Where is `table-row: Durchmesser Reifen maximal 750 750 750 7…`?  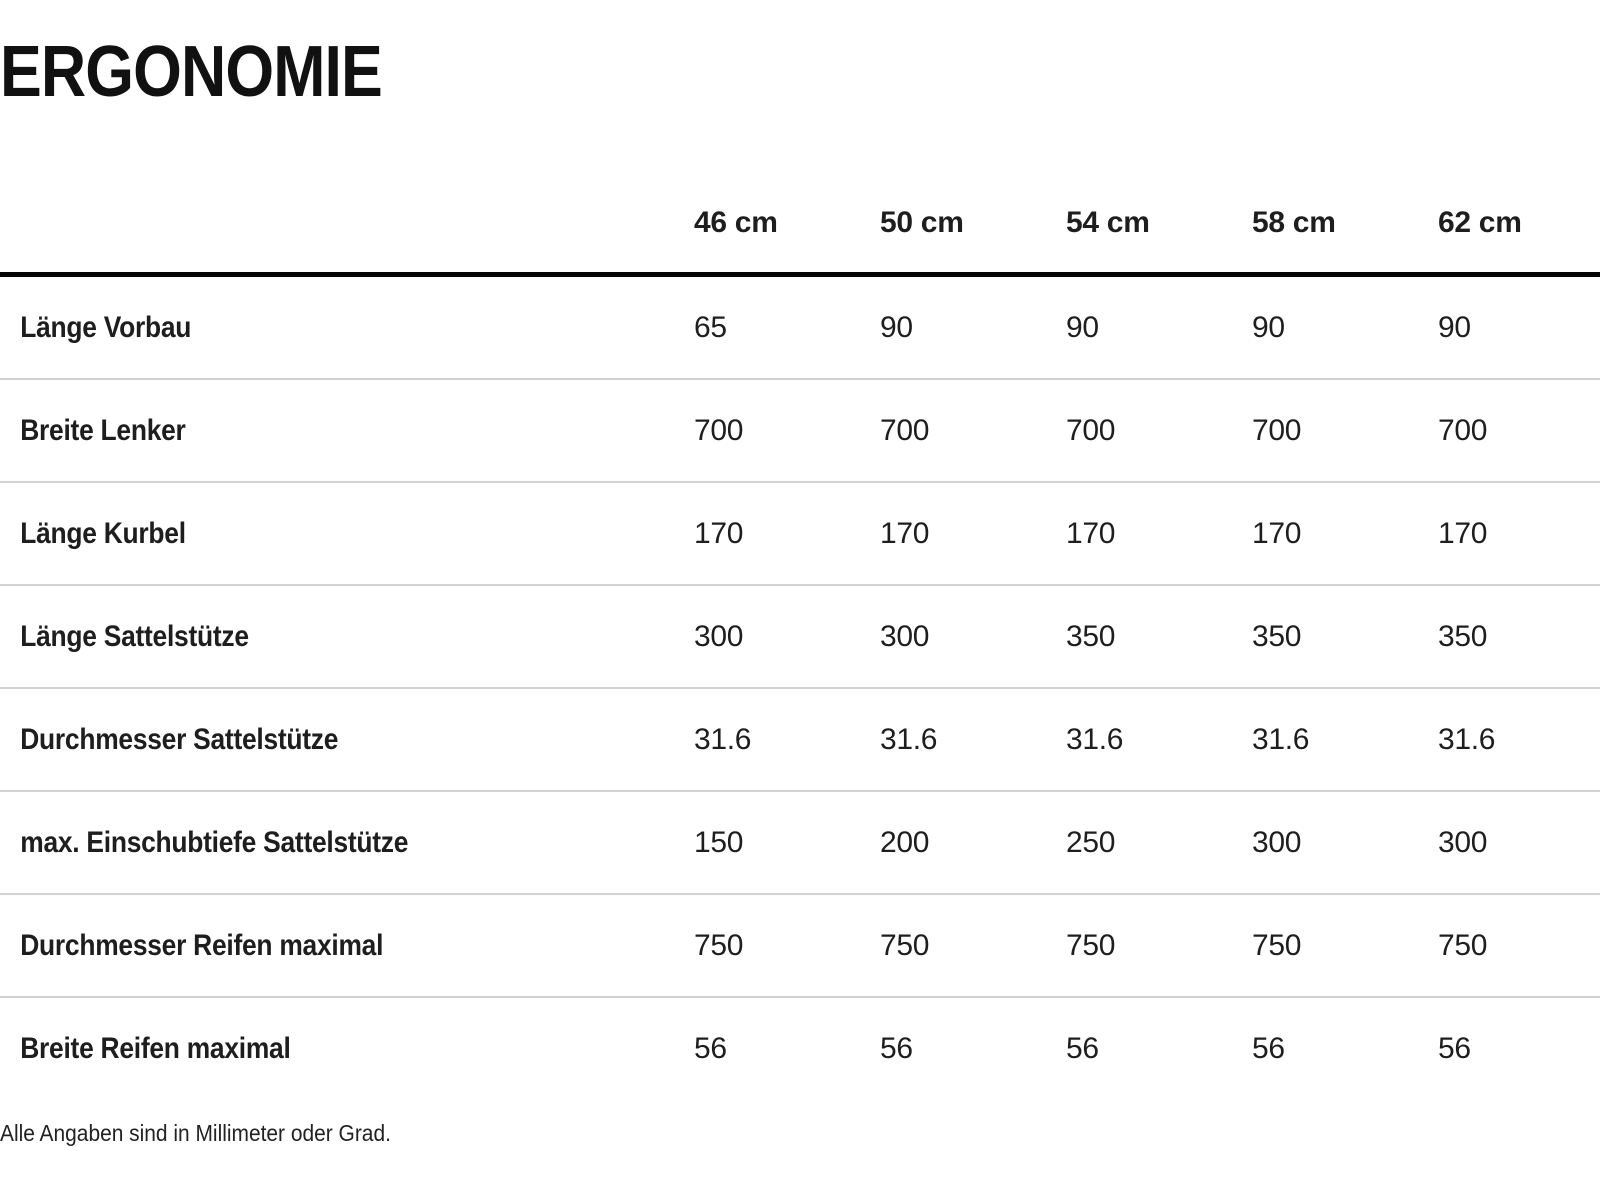
table-row: Durchmesser Reifen maximal 750 750 750 7… is located at coordinates (800, 944).